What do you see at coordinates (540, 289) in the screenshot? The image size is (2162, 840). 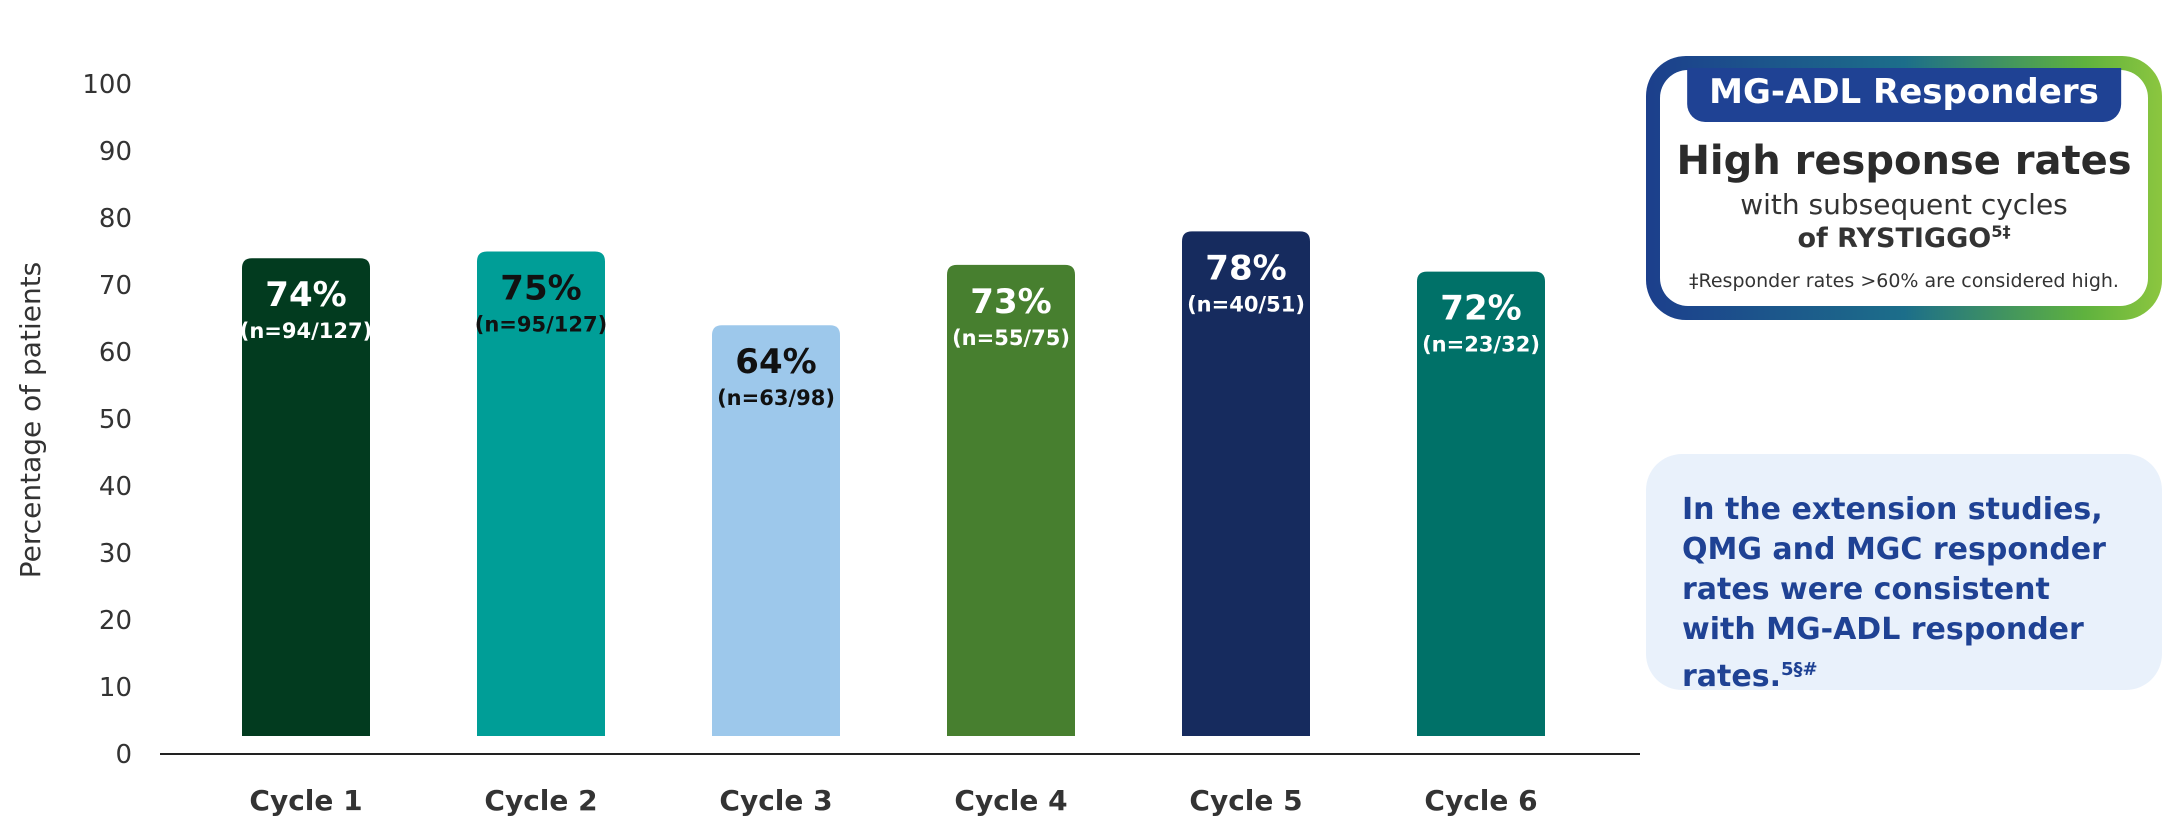 I see `bar-value-label: 75%` at bounding box center [540, 289].